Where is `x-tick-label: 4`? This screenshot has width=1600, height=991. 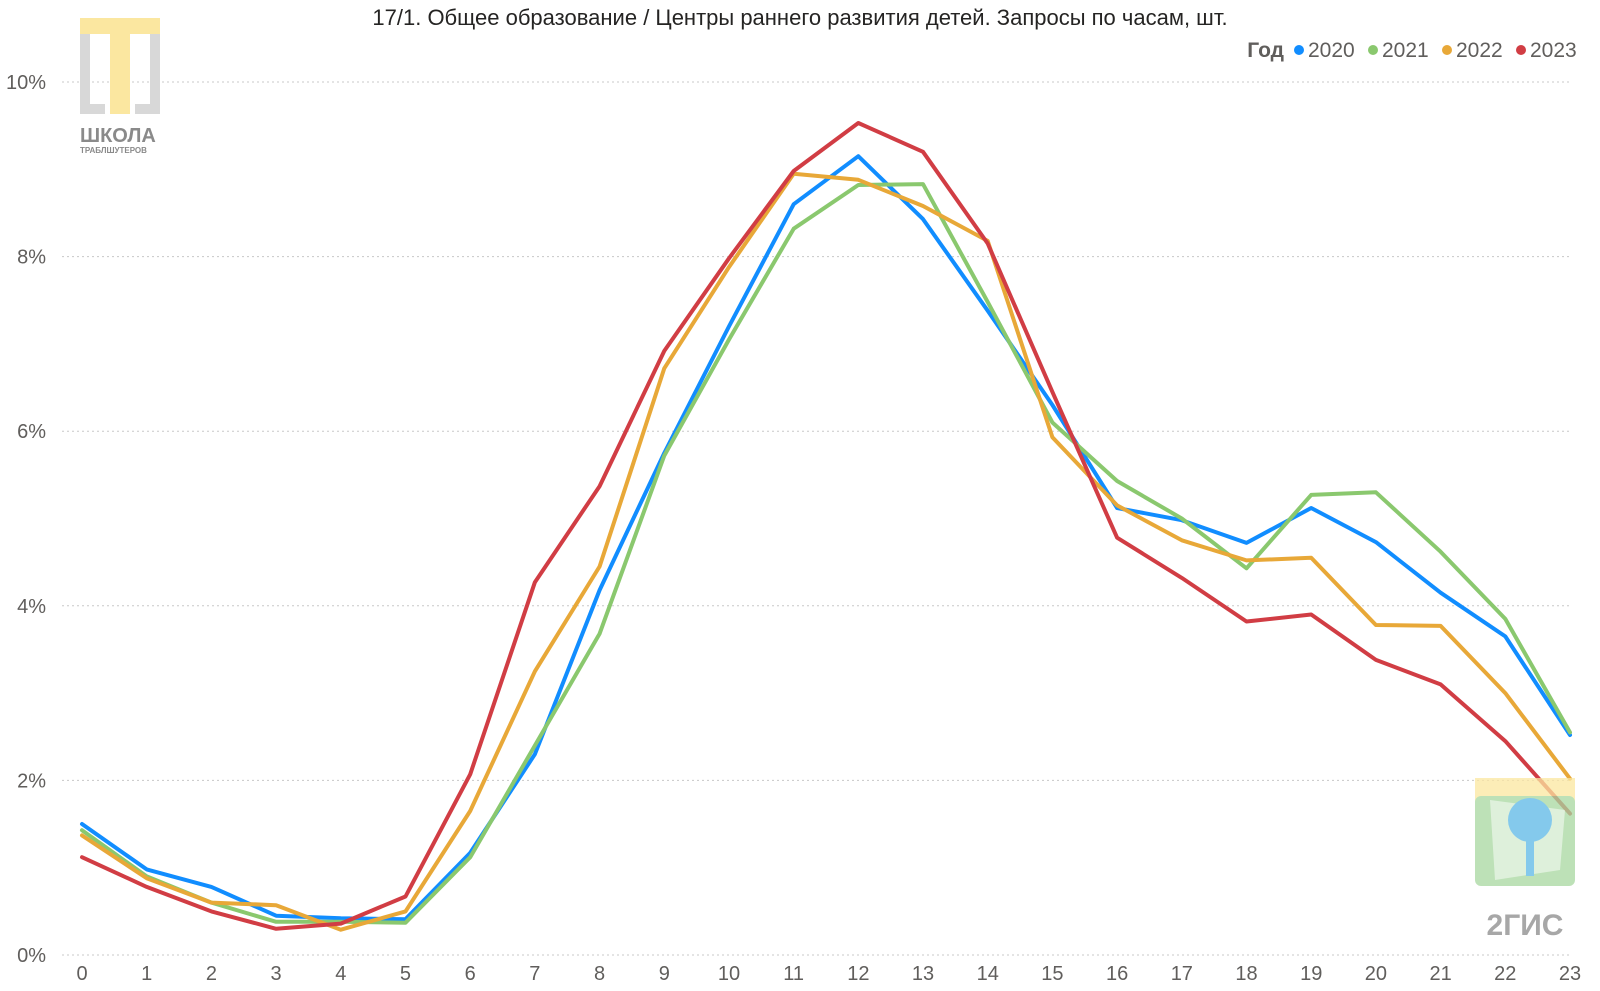 x-tick-label: 4 is located at coordinates (340, 974).